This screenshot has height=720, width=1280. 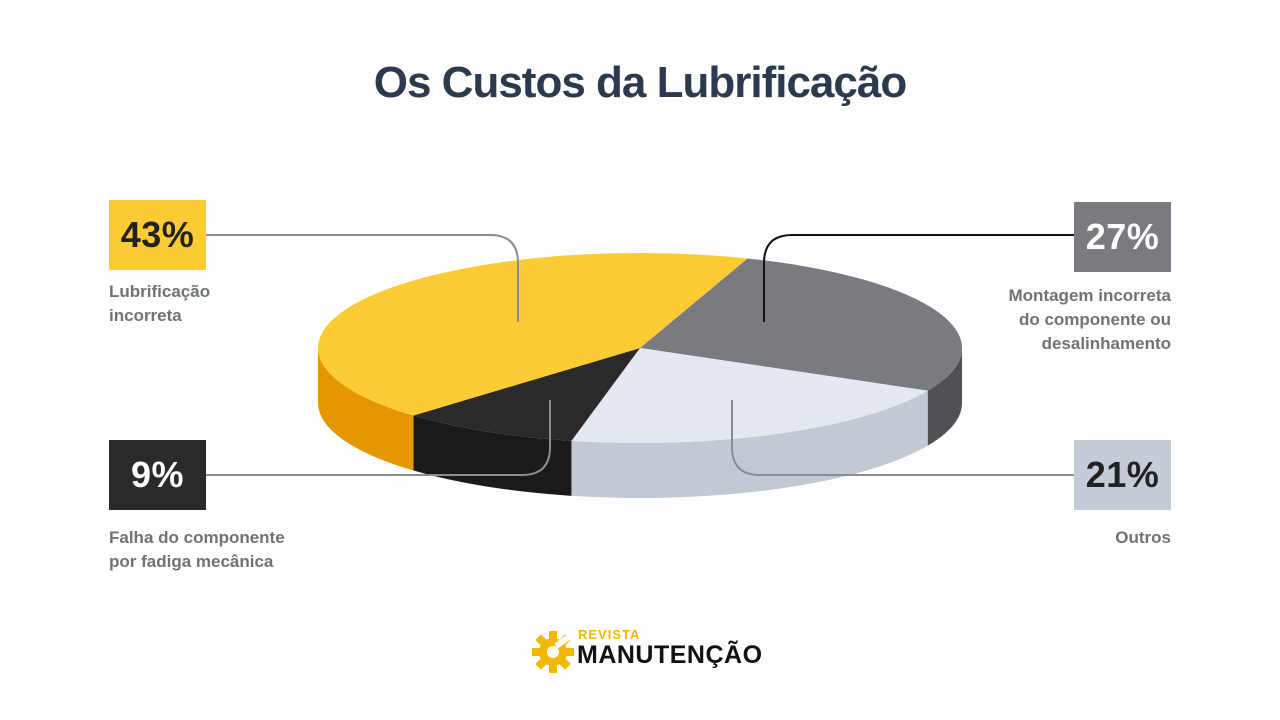 I want to click on pie-side-outros, so click(x=749, y=444).